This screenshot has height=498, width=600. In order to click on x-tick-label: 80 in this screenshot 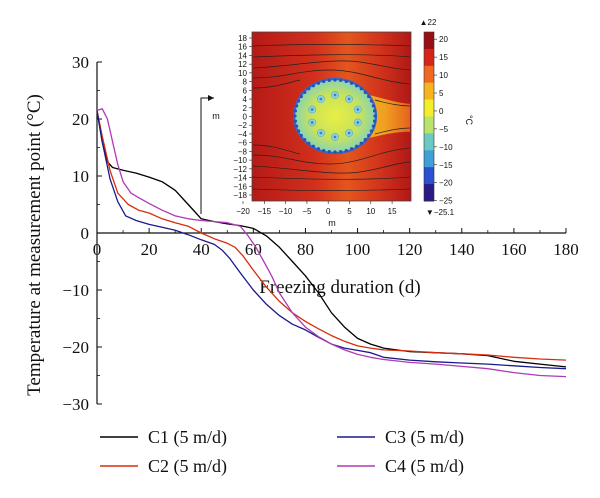, I will do `click(305, 249)`.